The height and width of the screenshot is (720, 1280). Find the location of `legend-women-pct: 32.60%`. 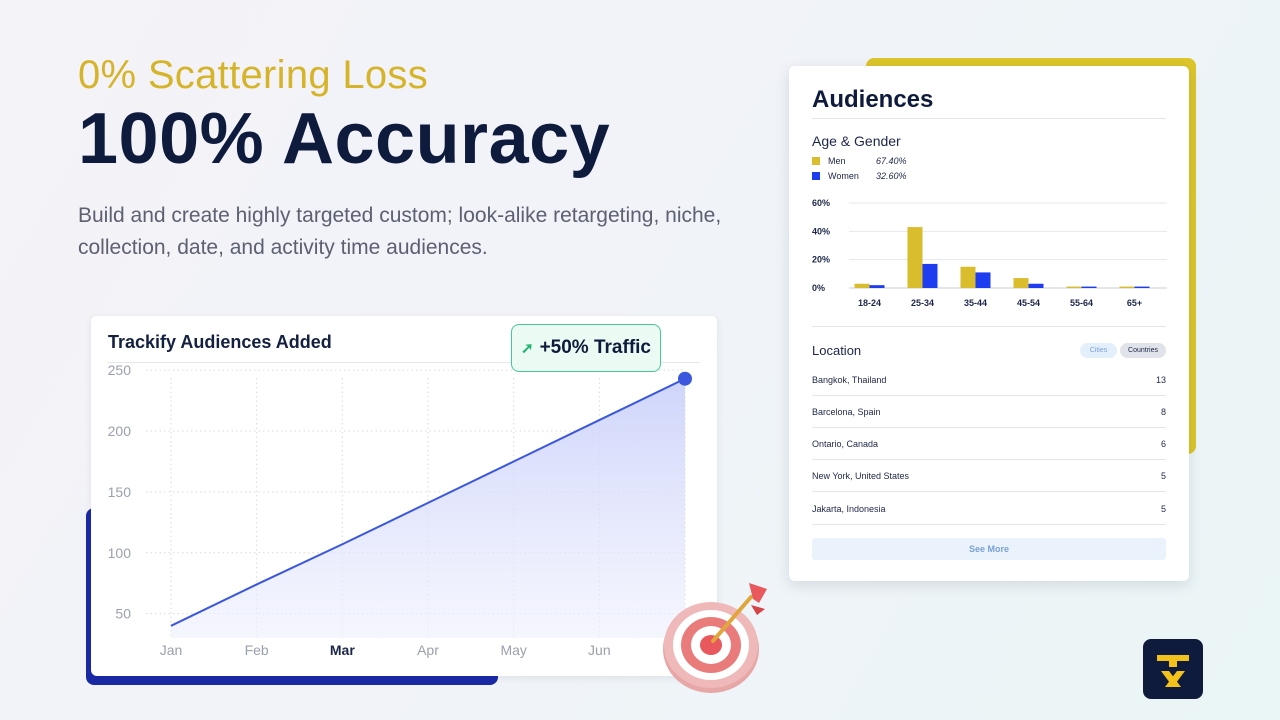

legend-women-pct: 32.60% is located at coordinates (891, 176).